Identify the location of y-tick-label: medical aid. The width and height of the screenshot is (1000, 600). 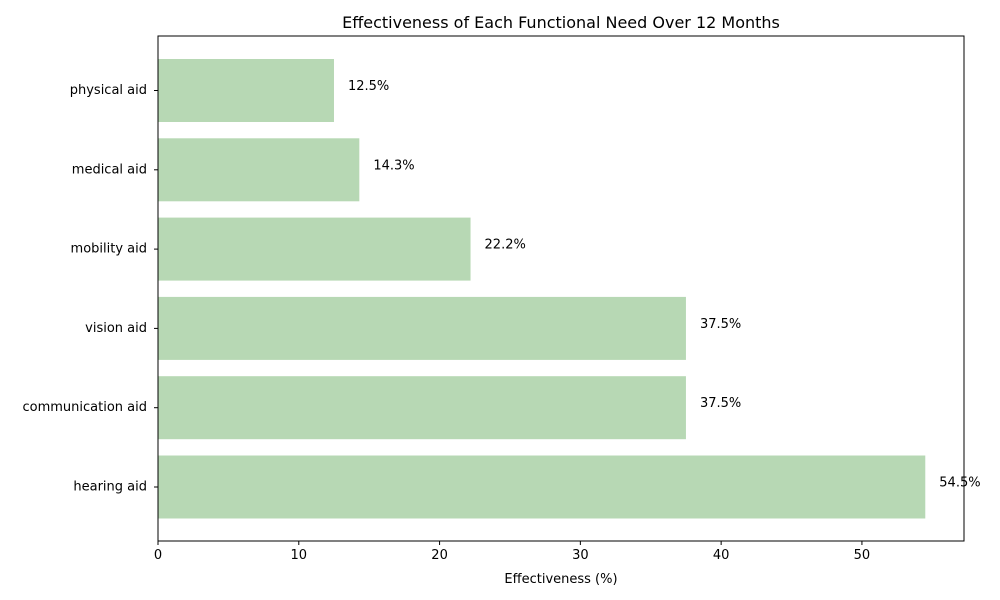
(109, 169).